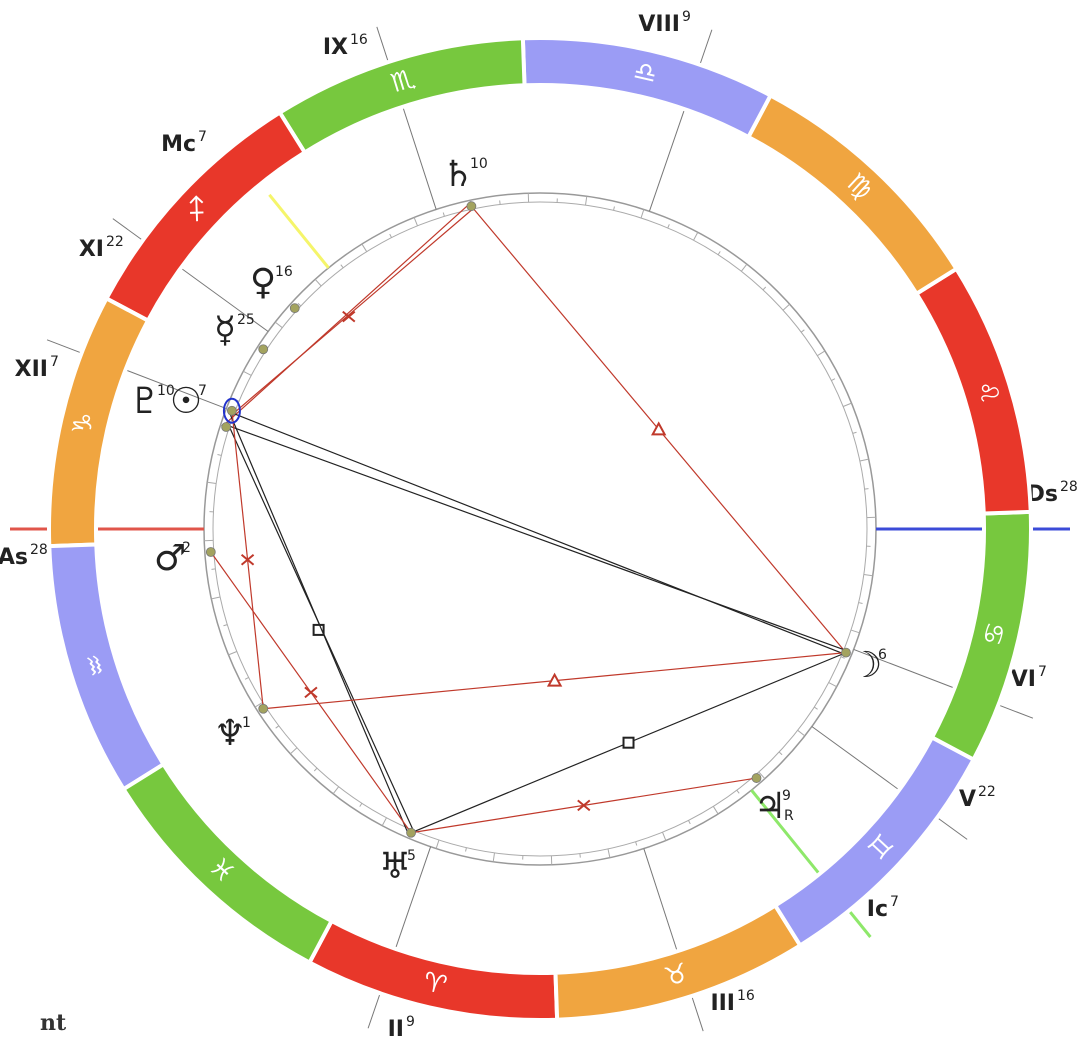  Describe the element at coordinates (1023, 679) in the screenshot. I see `house-label: VI` at that location.